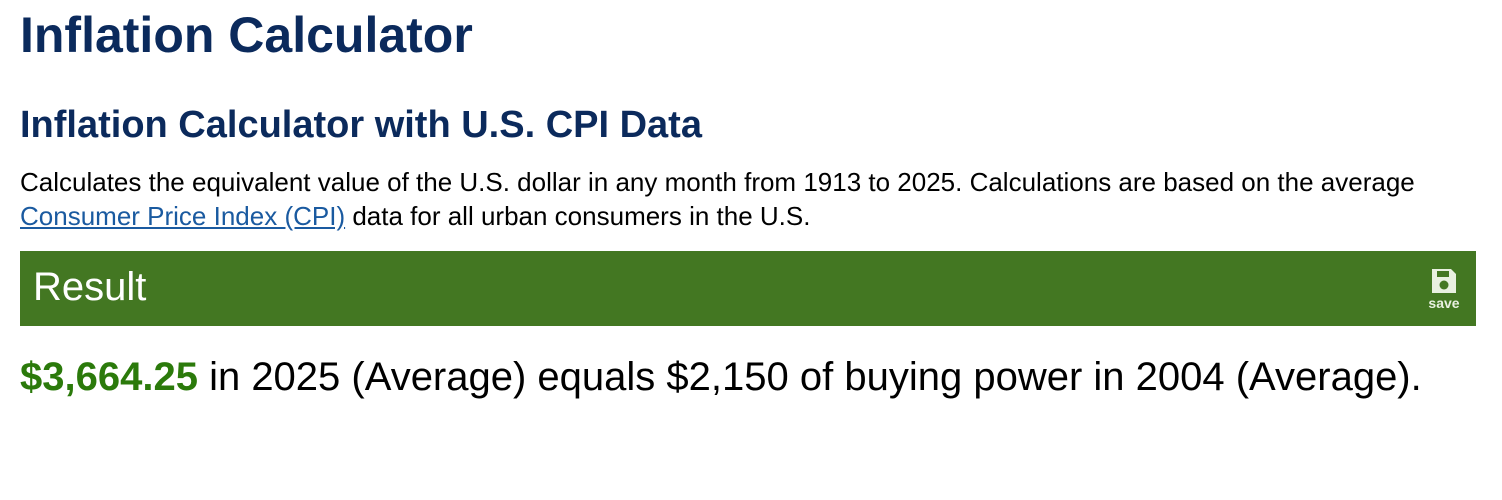  What do you see at coordinates (1444, 303) in the screenshot?
I see `save-label: save` at bounding box center [1444, 303].